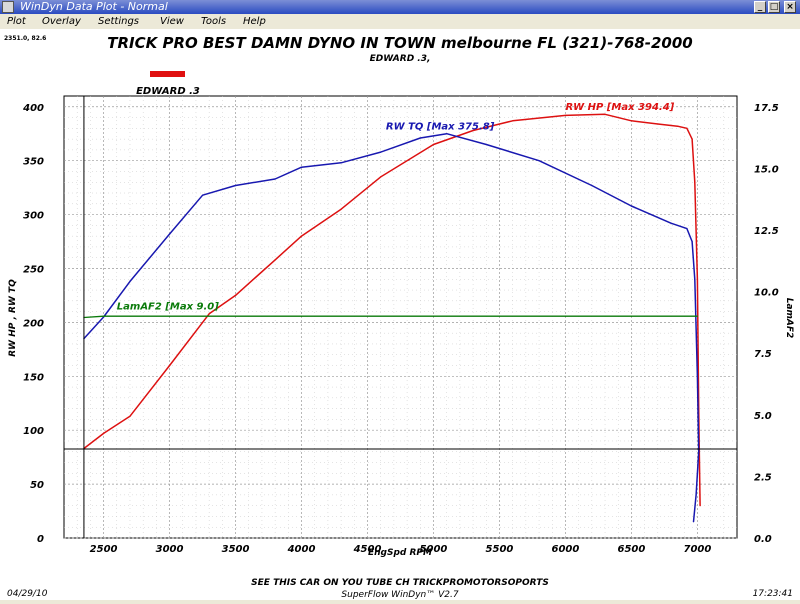  Describe the element at coordinates (789, 318) in the screenshot. I see `y-axis-right-label: LamAF2` at that location.